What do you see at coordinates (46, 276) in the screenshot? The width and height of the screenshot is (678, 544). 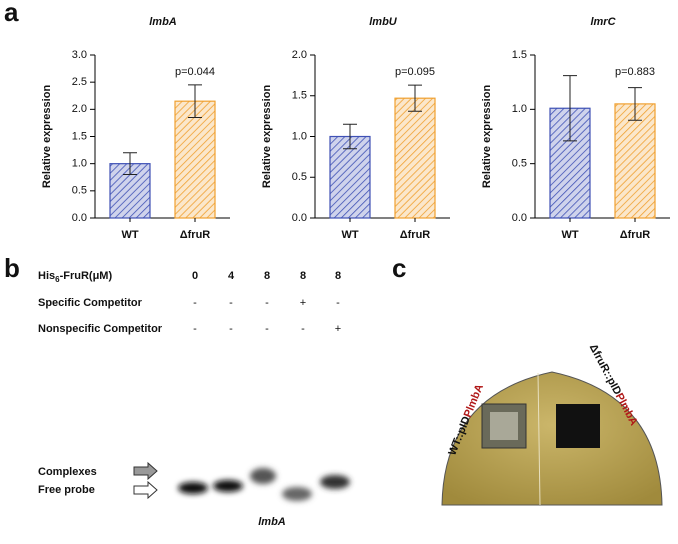 I see `label-part: His` at bounding box center [46, 276].